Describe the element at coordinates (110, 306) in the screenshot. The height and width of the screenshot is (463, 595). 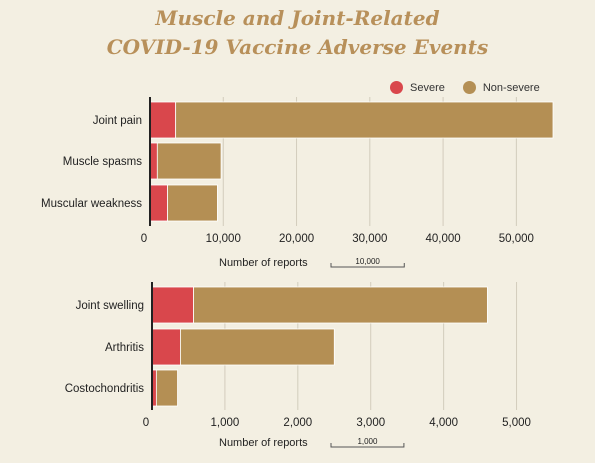
I see `category-label-2-1: Joint swelling` at that location.